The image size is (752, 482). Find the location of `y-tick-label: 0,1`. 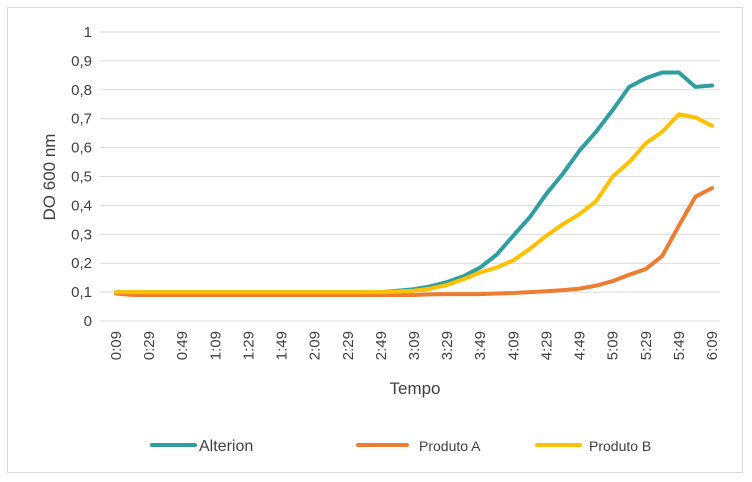

y-tick-label: 0,1 is located at coordinates (81, 292).